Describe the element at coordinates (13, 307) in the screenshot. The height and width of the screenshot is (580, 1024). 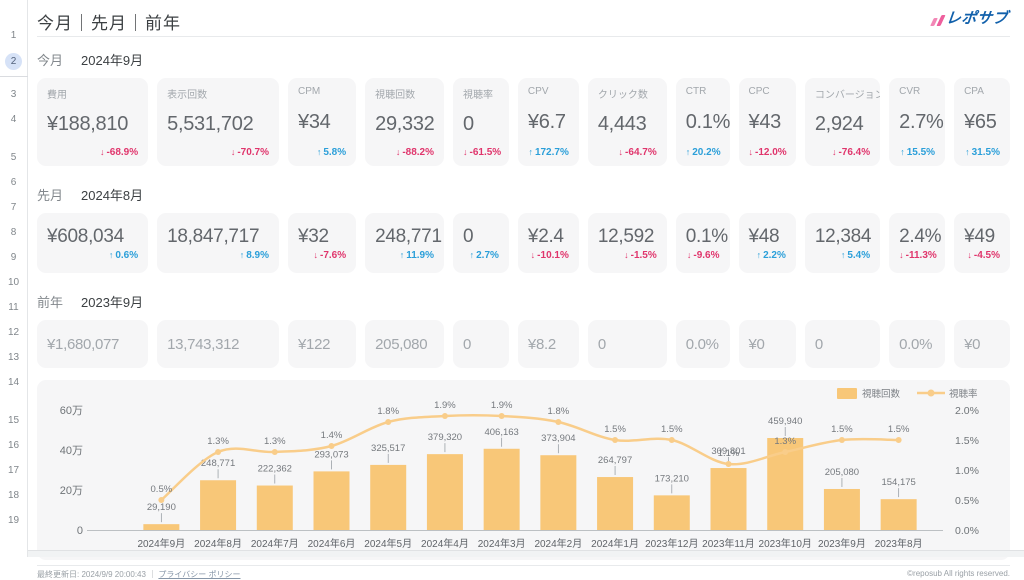
I see `page-thumb-11: 11` at that location.